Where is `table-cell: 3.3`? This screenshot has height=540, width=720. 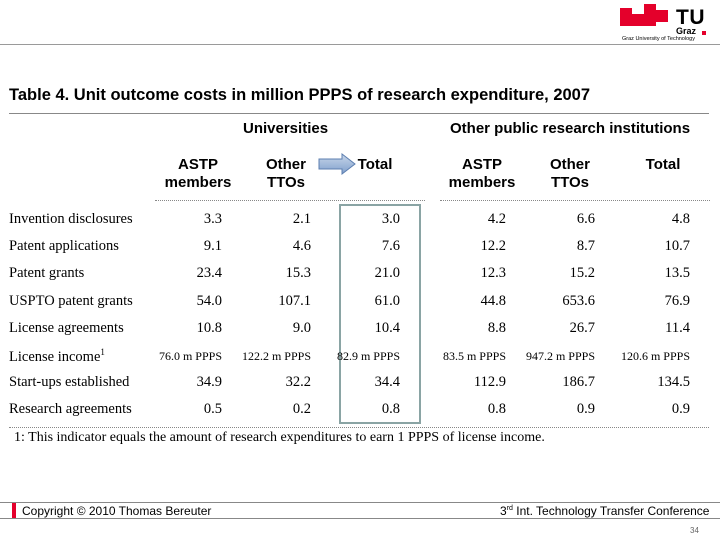 table-cell: 3.3 is located at coordinates (212, 219).